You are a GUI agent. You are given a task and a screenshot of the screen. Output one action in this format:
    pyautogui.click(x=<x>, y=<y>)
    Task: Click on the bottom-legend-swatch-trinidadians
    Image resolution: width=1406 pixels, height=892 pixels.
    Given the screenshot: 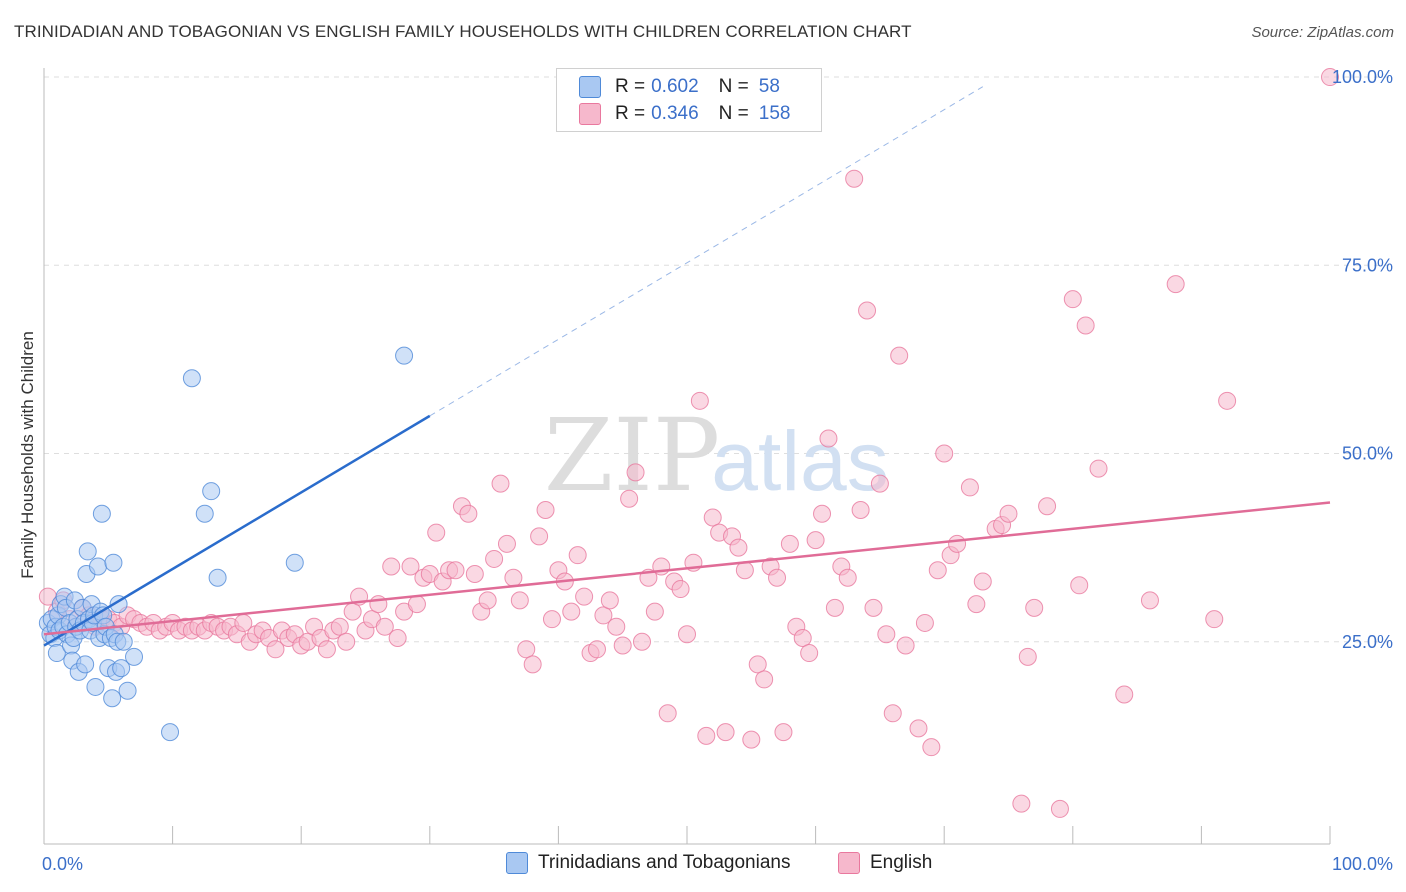 What is the action you would take?
    pyautogui.click(x=517, y=863)
    